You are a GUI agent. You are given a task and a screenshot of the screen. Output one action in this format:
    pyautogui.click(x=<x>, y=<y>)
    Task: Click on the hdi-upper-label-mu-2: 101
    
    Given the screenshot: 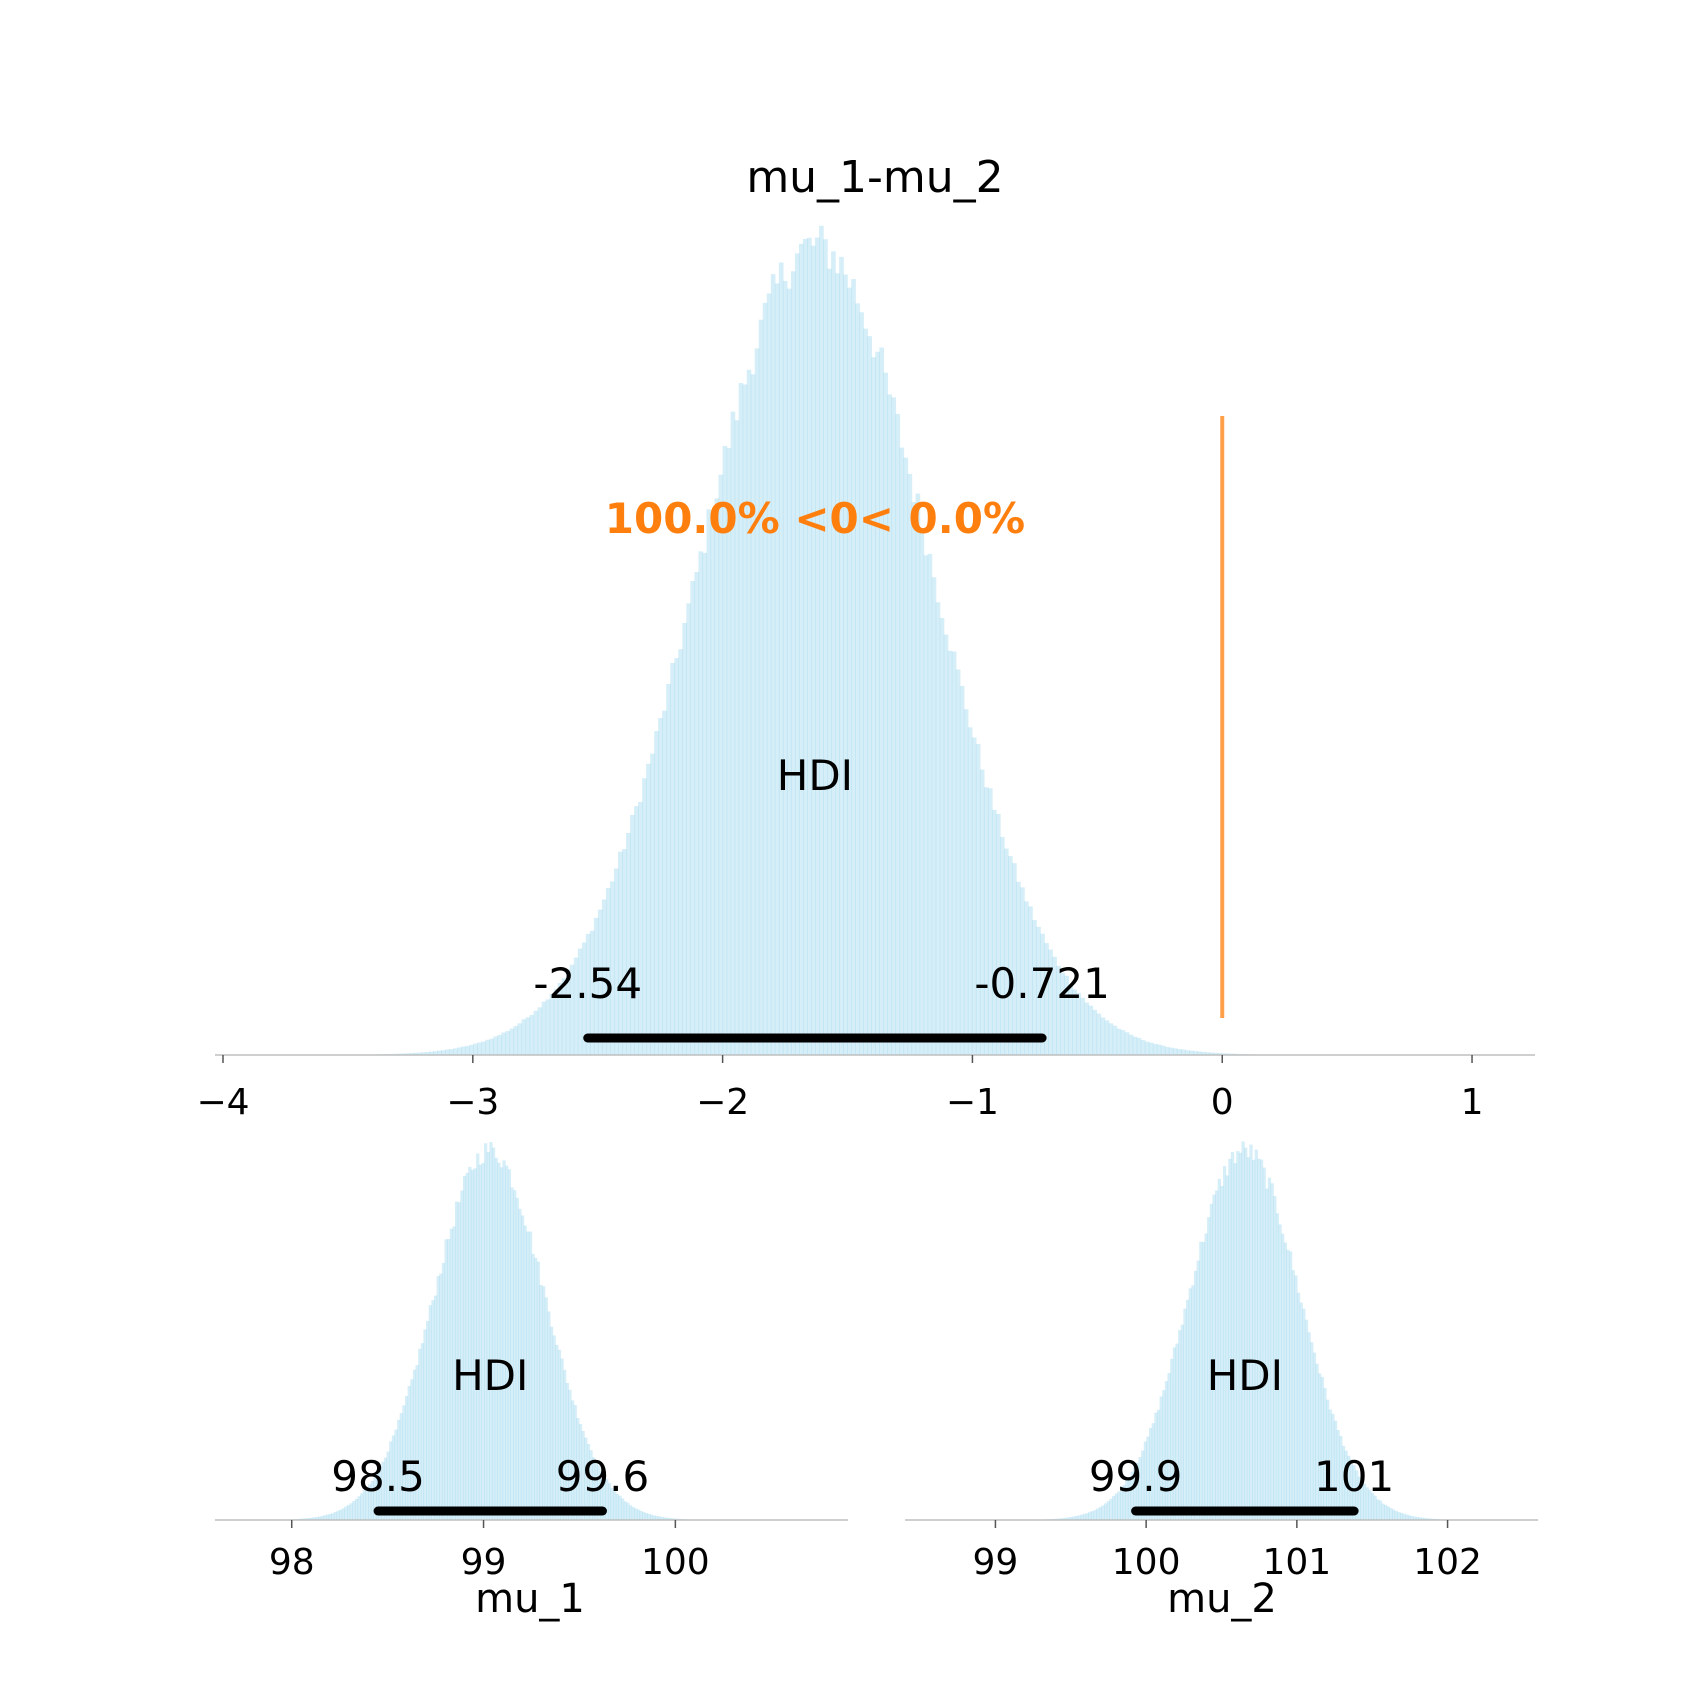 What is the action you would take?
    pyautogui.click(x=1354, y=1476)
    